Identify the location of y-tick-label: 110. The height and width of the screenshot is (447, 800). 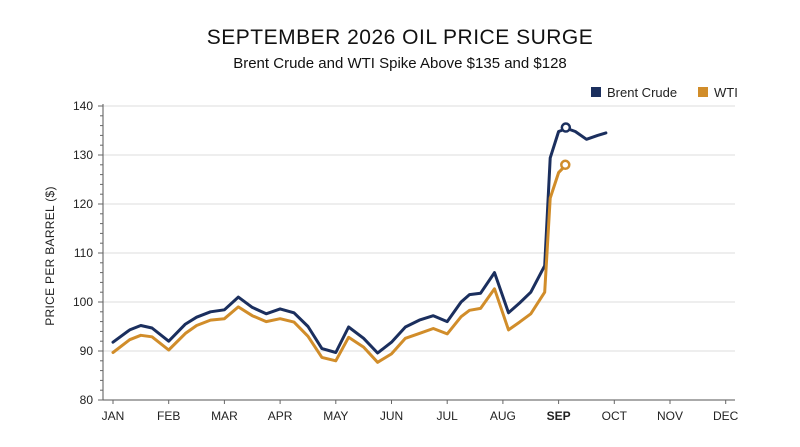
(83, 253).